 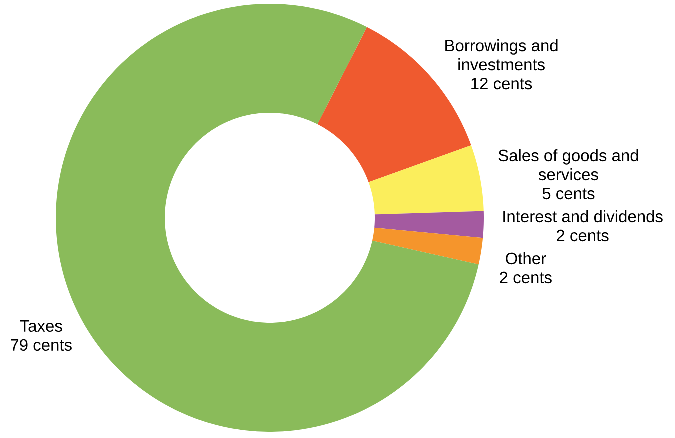 What do you see at coordinates (526, 258) in the screenshot?
I see `slice-label: Other` at bounding box center [526, 258].